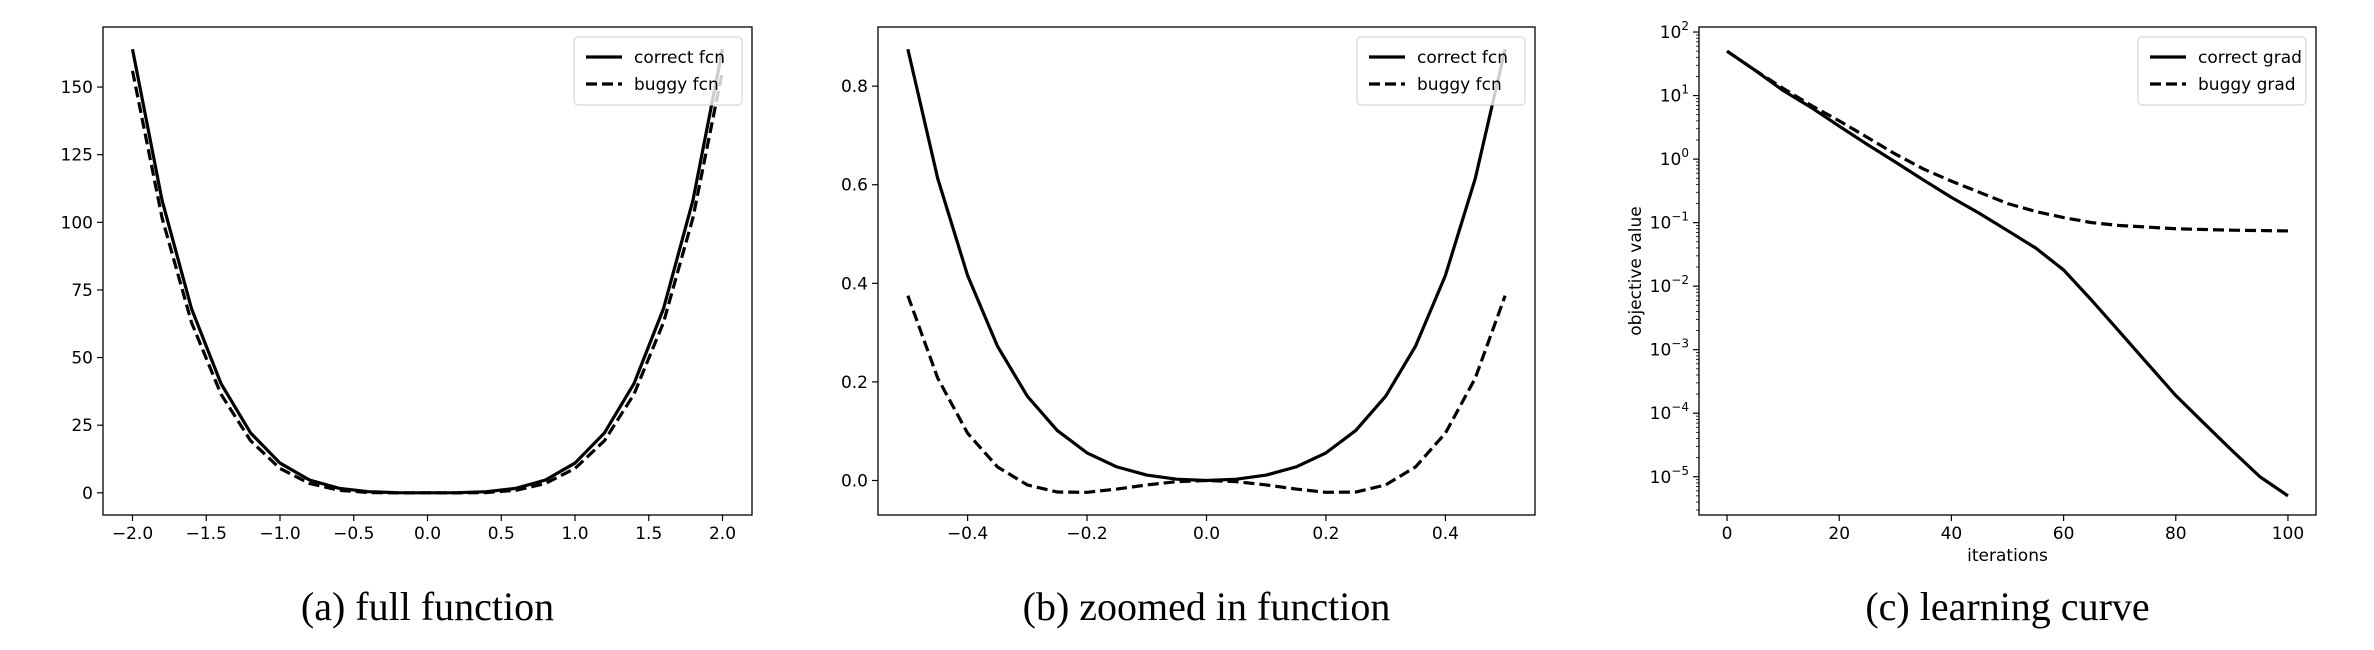 The width and height of the screenshot is (2374, 650). Describe the element at coordinates (1669, 222) in the screenshot. I see `y-tick-label: 10−1` at that location.